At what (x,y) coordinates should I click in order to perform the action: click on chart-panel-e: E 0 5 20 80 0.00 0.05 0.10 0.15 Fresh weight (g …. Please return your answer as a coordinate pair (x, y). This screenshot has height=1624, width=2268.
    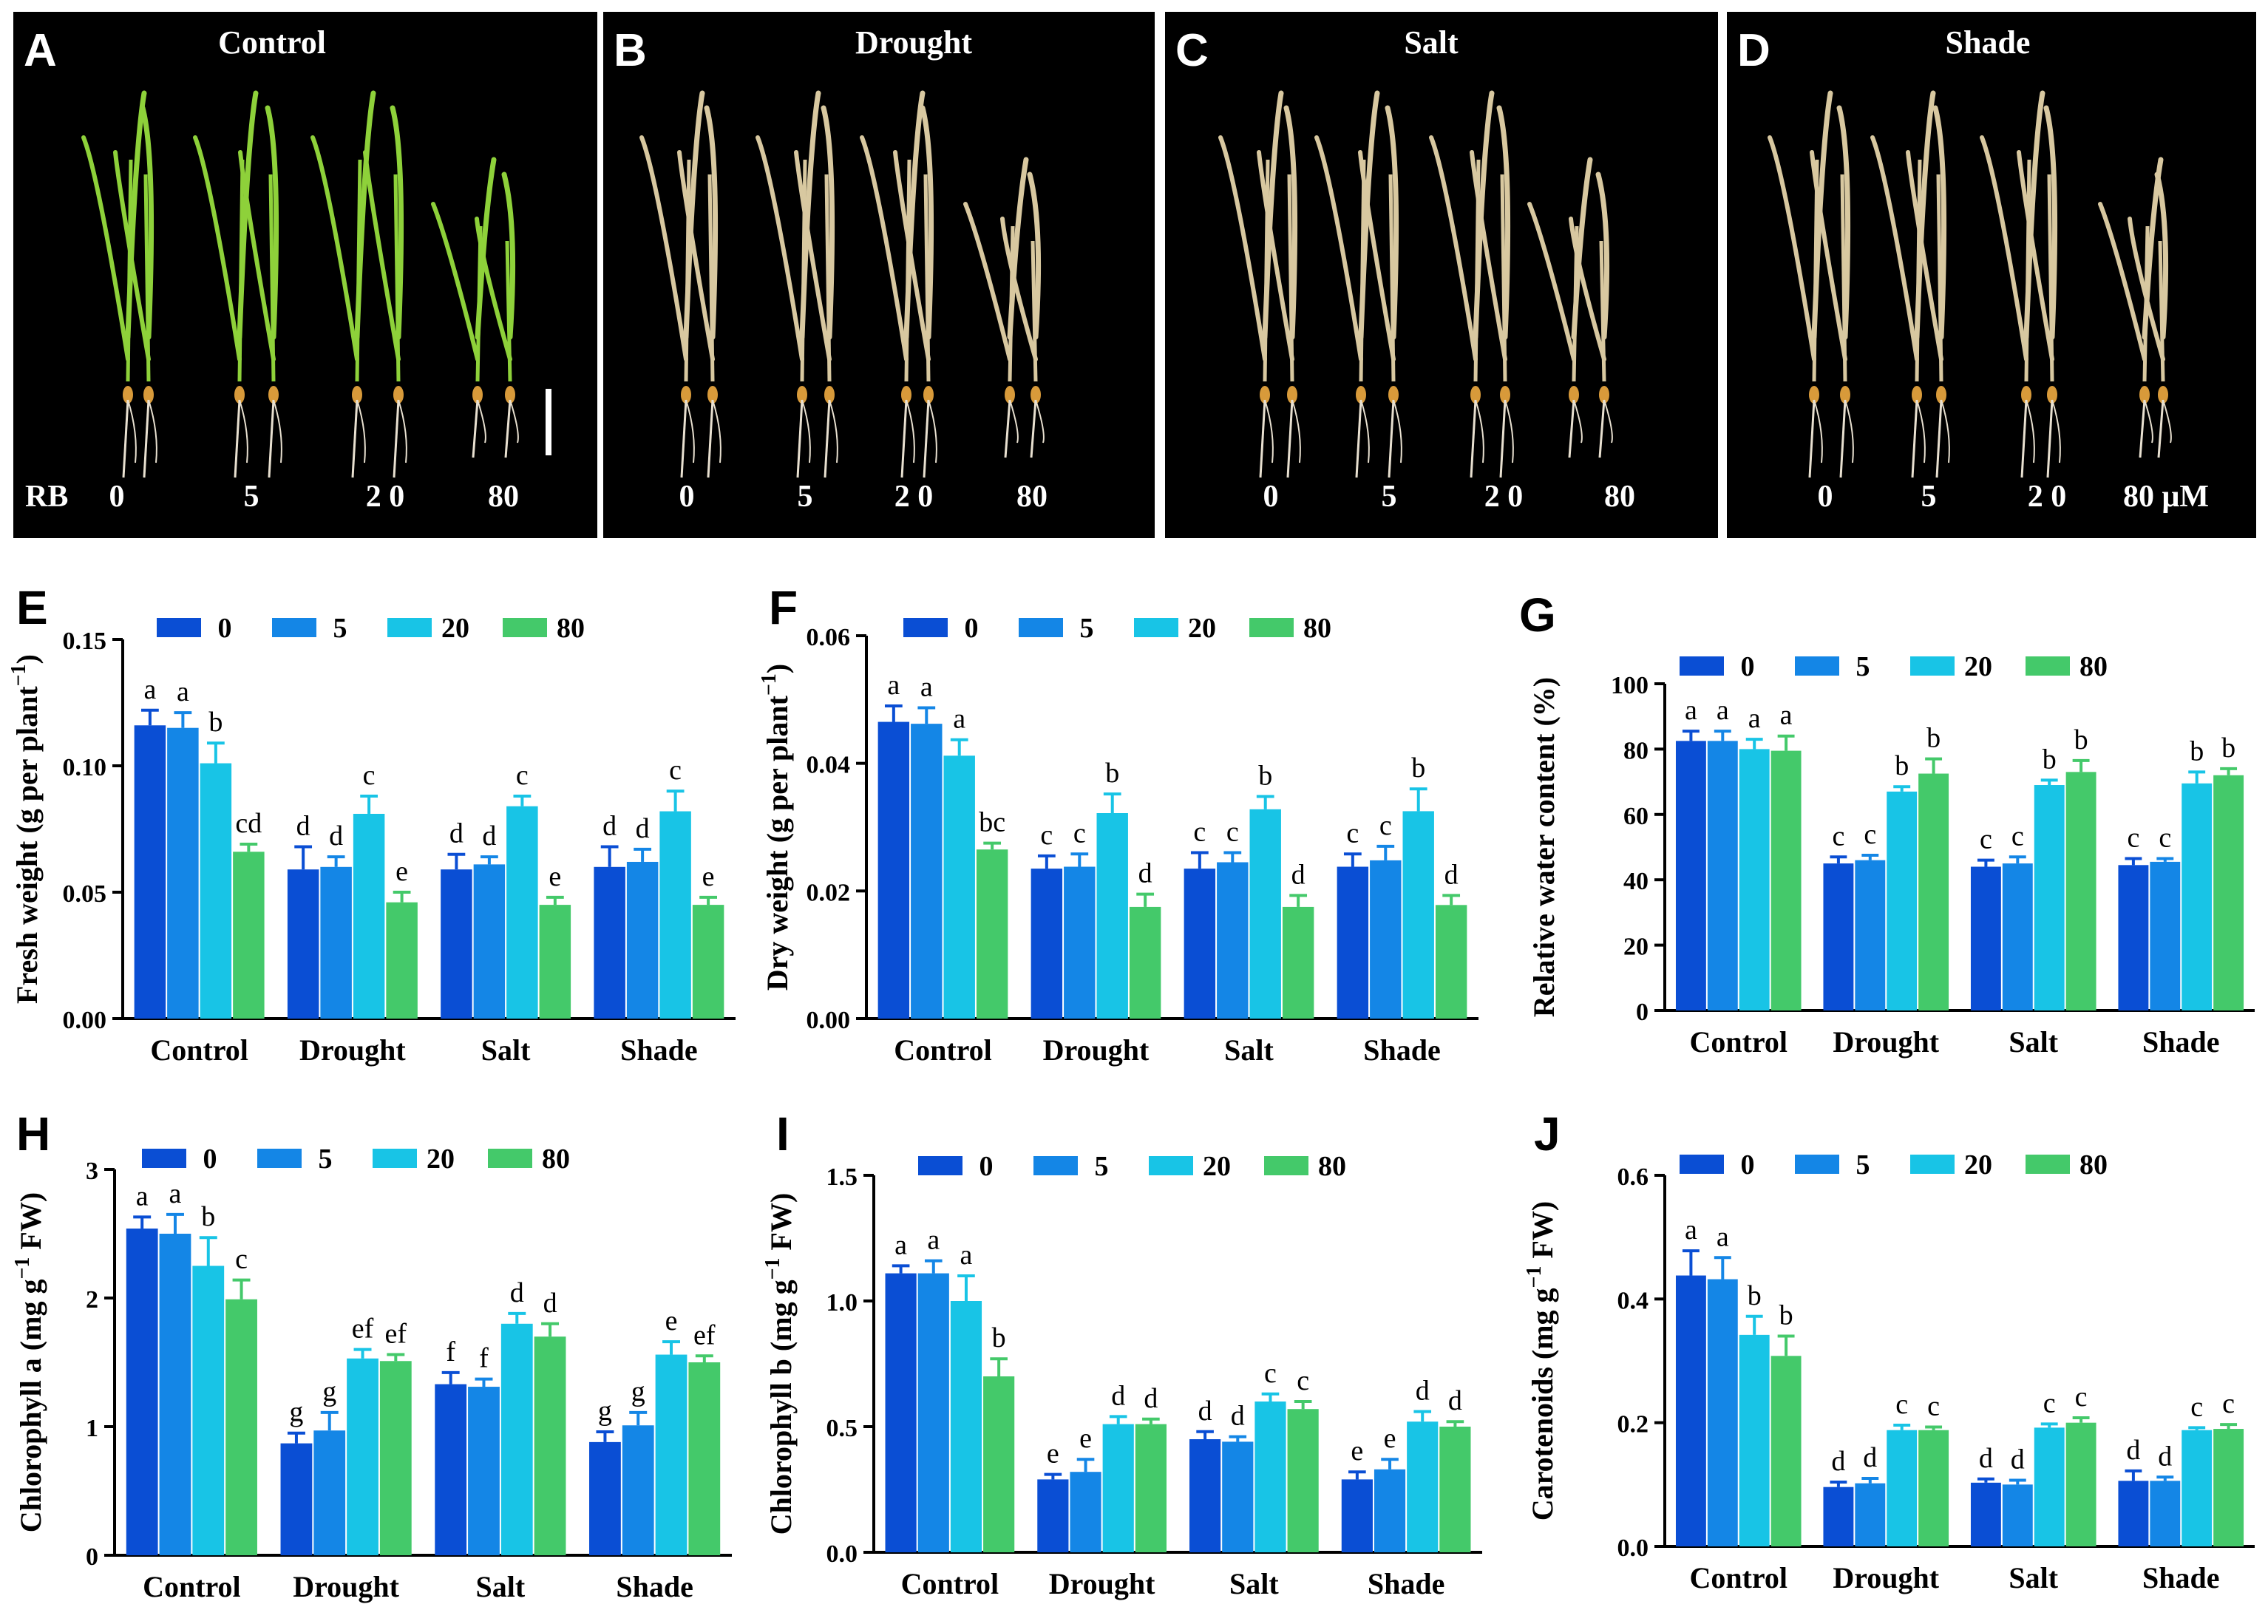
    Looking at the image, I should click on (373, 828).